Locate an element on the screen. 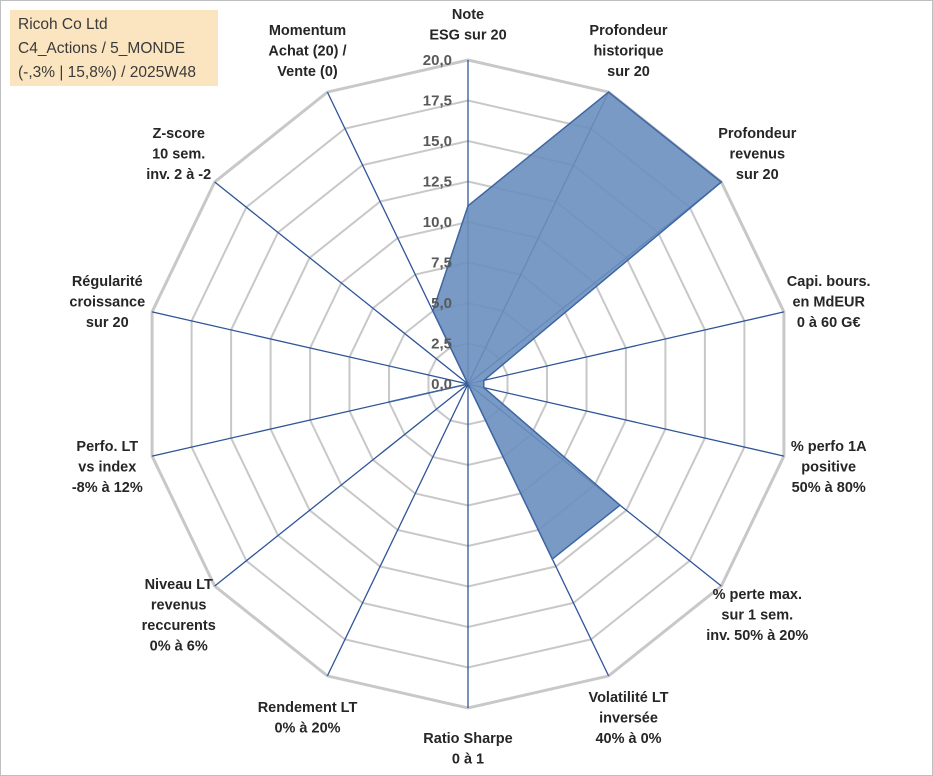 The height and width of the screenshot is (776, 933). axis-label-3: Capi. bours. en MdEUR 0 à 60 G€ is located at coordinates (829, 302).